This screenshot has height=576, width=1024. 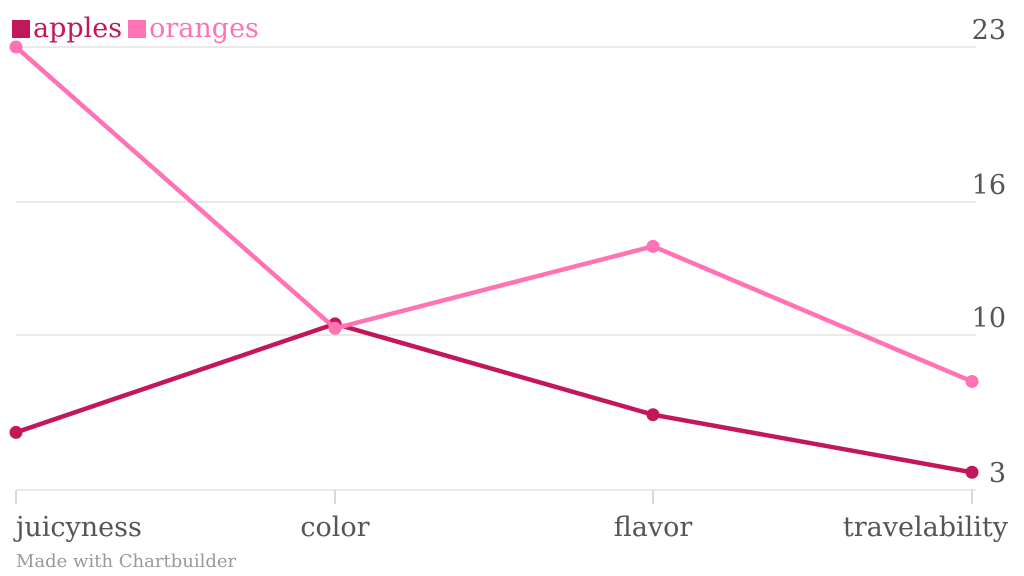 I want to click on x-tick-label-travelability: travelability, so click(x=926, y=527).